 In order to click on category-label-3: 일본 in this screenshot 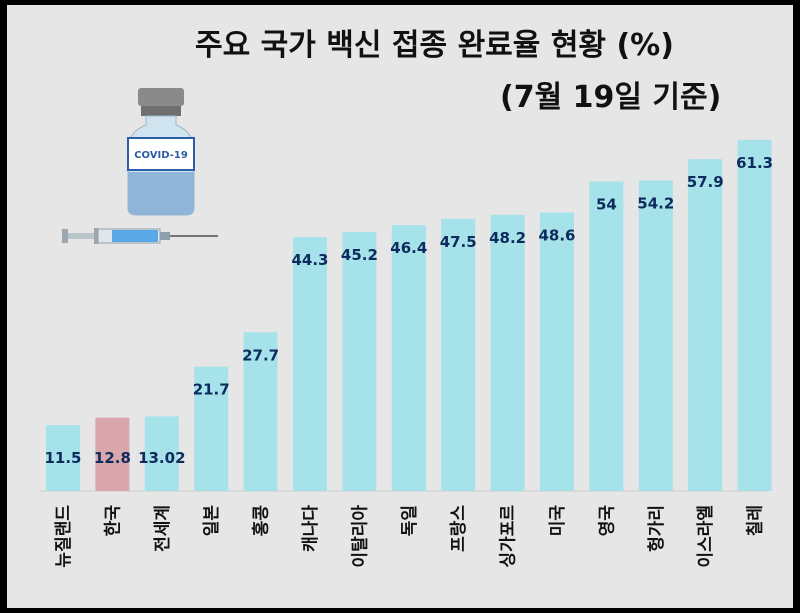, I will do `click(212, 521)`.